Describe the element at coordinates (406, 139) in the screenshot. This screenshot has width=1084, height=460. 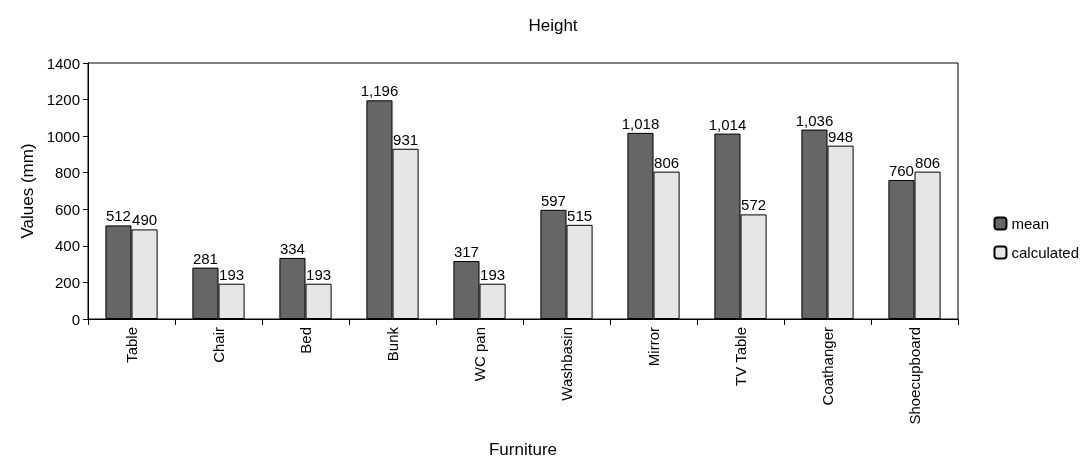
I see `data-label: 931` at that location.